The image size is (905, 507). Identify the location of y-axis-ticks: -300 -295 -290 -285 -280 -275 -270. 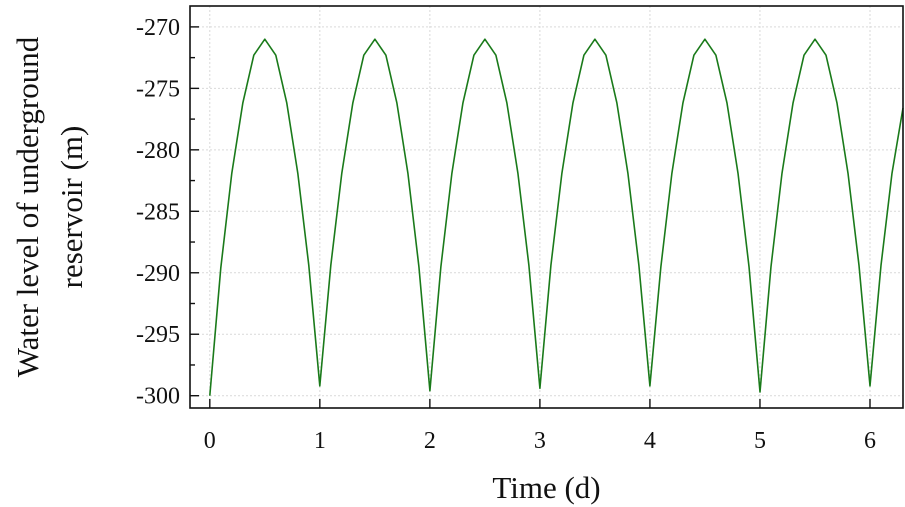
(167, 212).